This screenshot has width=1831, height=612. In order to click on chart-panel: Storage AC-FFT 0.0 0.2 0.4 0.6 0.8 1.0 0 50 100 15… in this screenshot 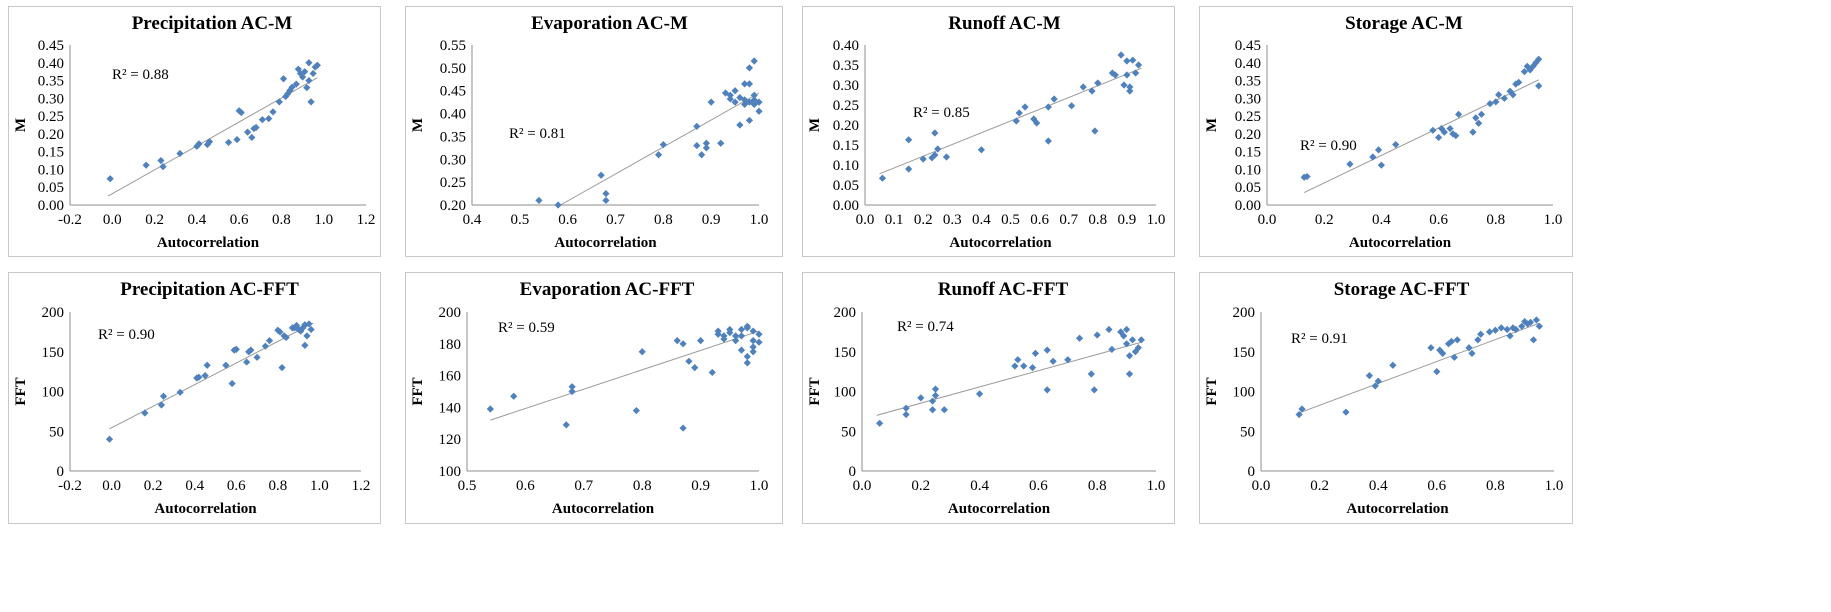, I will do `click(1386, 398)`.